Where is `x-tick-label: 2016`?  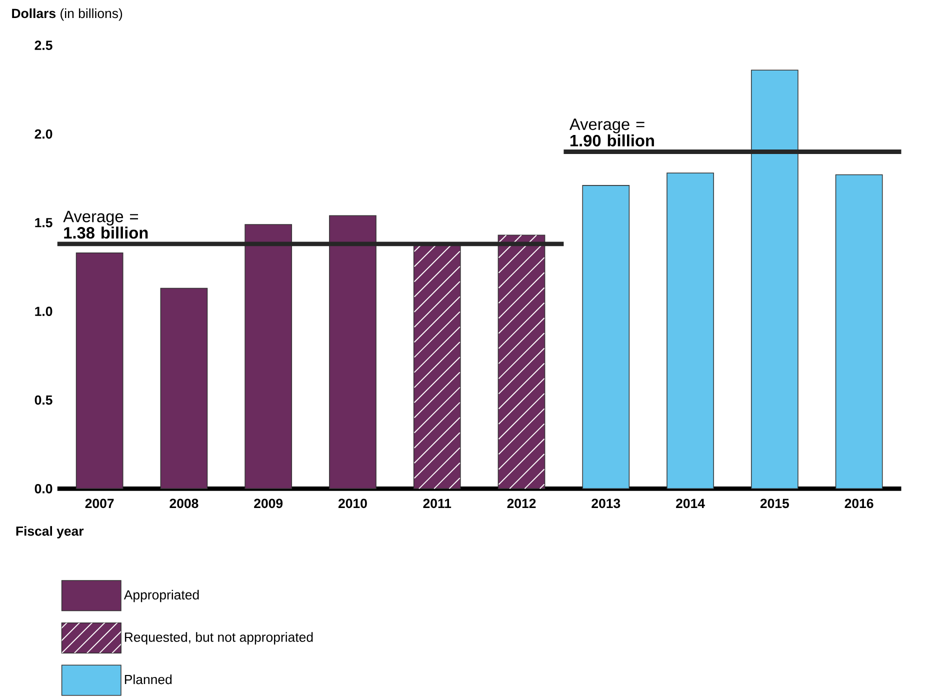 x-tick-label: 2016 is located at coordinates (859, 503).